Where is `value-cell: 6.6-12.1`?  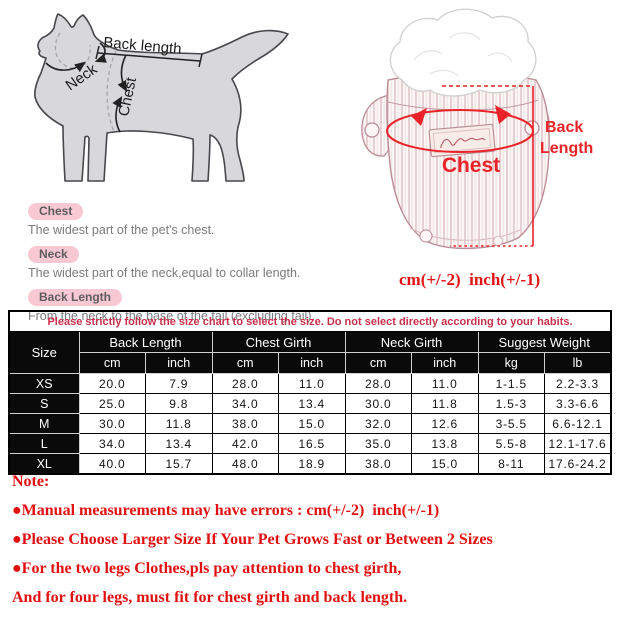 value-cell: 6.6-12.1 is located at coordinates (578, 423).